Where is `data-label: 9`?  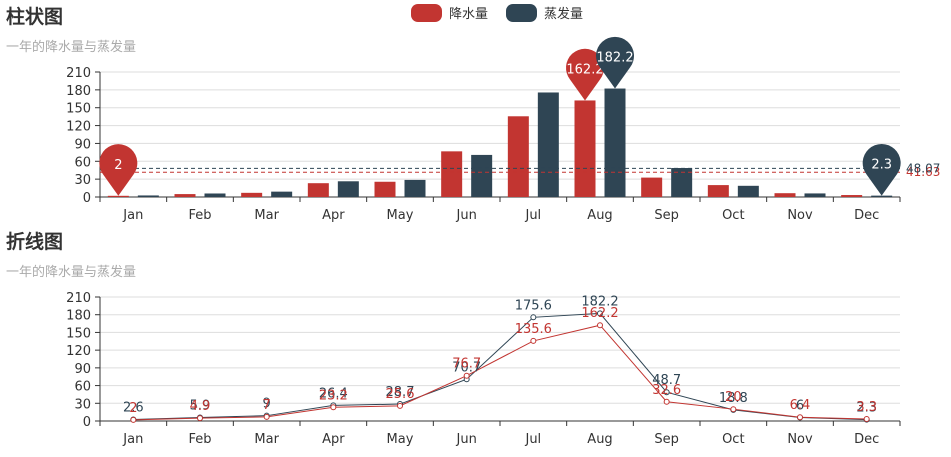
data-label: 9 is located at coordinates (267, 404).